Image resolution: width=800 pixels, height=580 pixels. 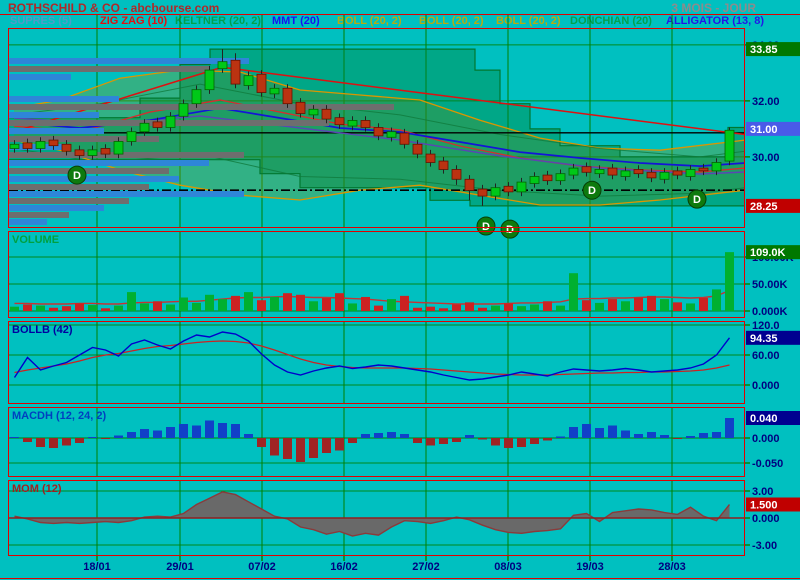 I want to click on indicator-label-8: ALLIGATOR (13, 8), so click(x=715, y=21).